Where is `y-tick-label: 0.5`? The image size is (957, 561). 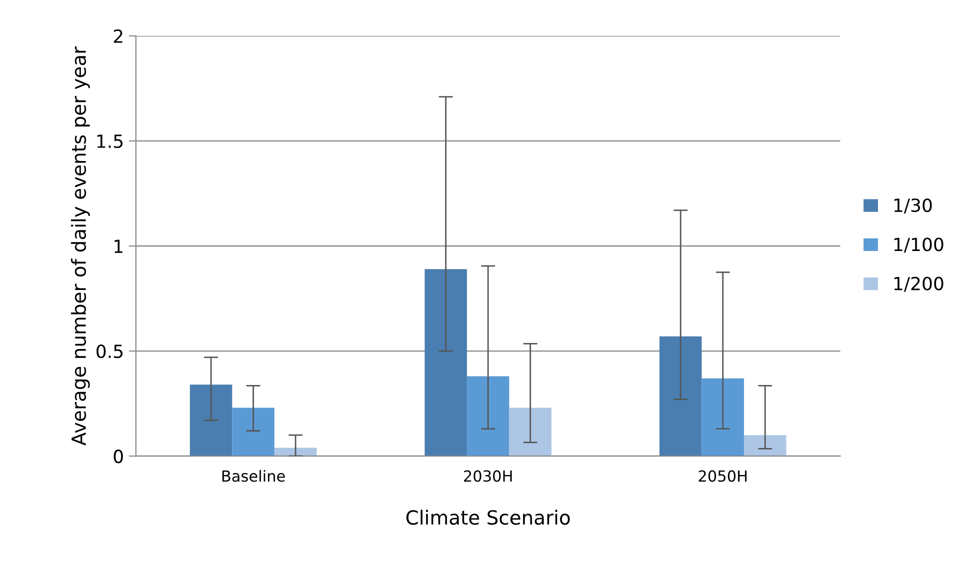
y-tick-label: 0.5 is located at coordinates (109, 351).